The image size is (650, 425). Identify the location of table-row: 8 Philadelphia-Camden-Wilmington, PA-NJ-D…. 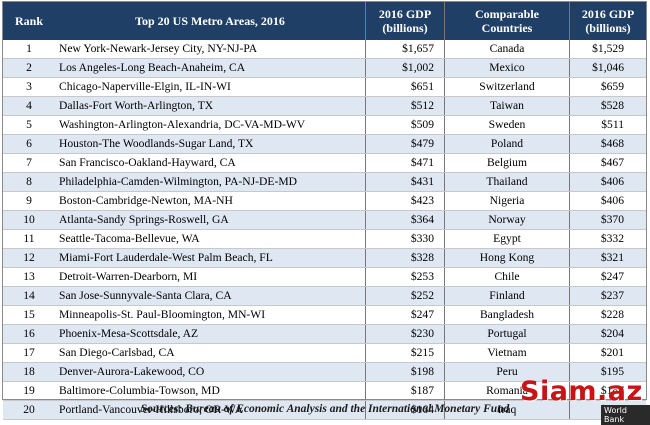
(324, 182).